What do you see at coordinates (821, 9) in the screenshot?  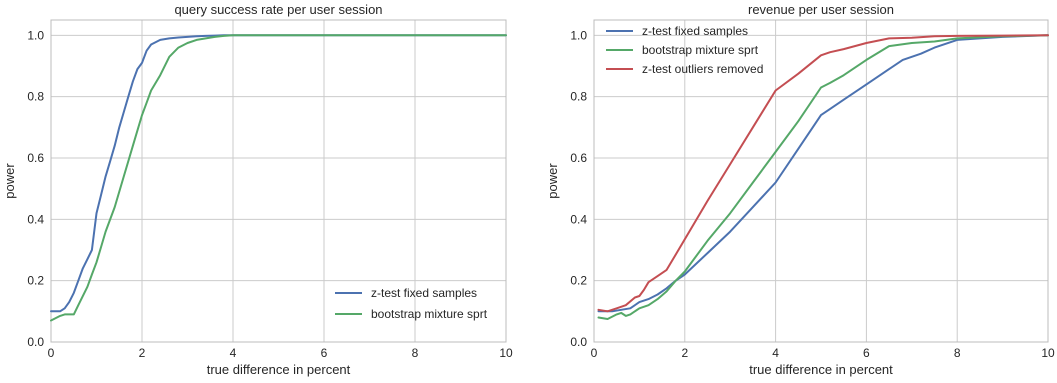 I see `chart-title: revenue per user session` at bounding box center [821, 9].